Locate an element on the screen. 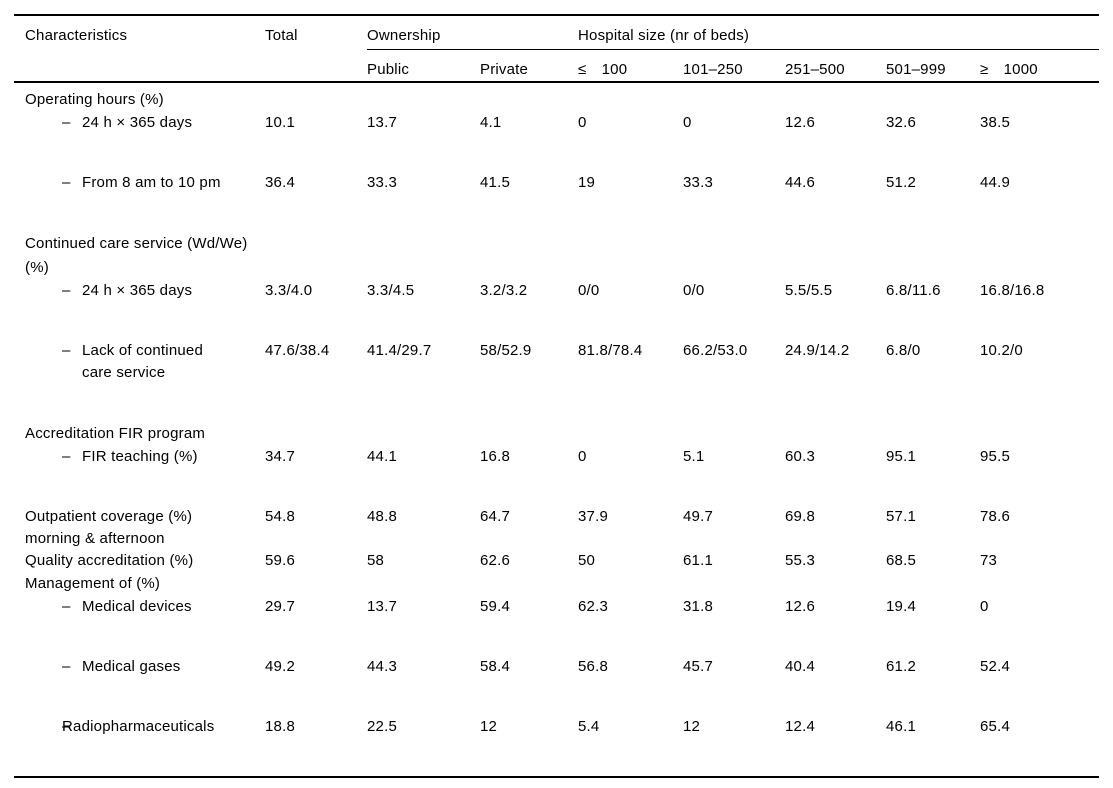  col-header-private: Private is located at coordinates (504, 69).